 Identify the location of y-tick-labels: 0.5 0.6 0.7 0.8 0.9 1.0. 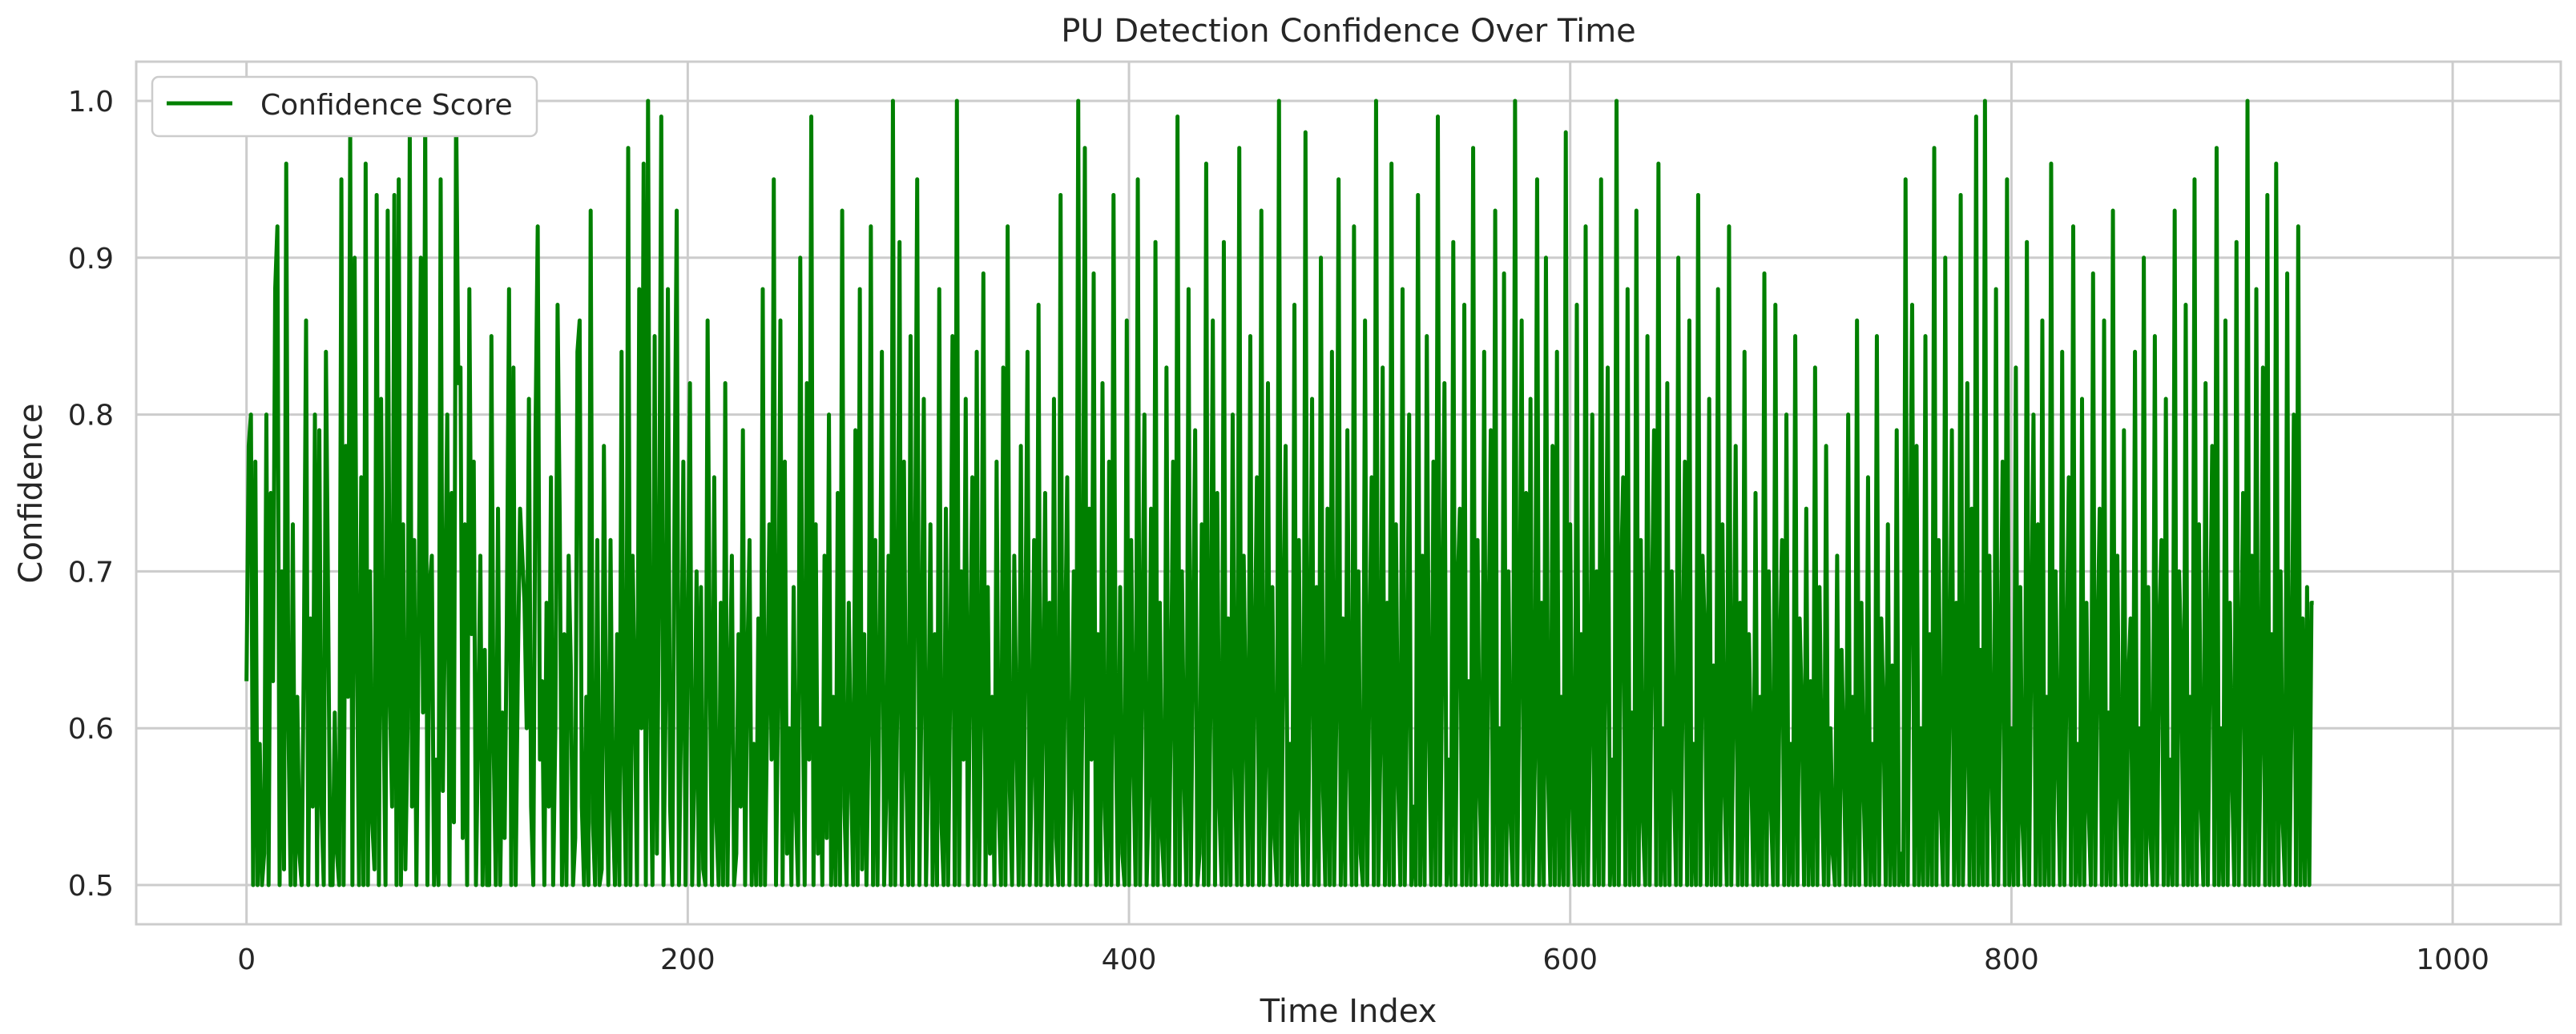
(91, 494).